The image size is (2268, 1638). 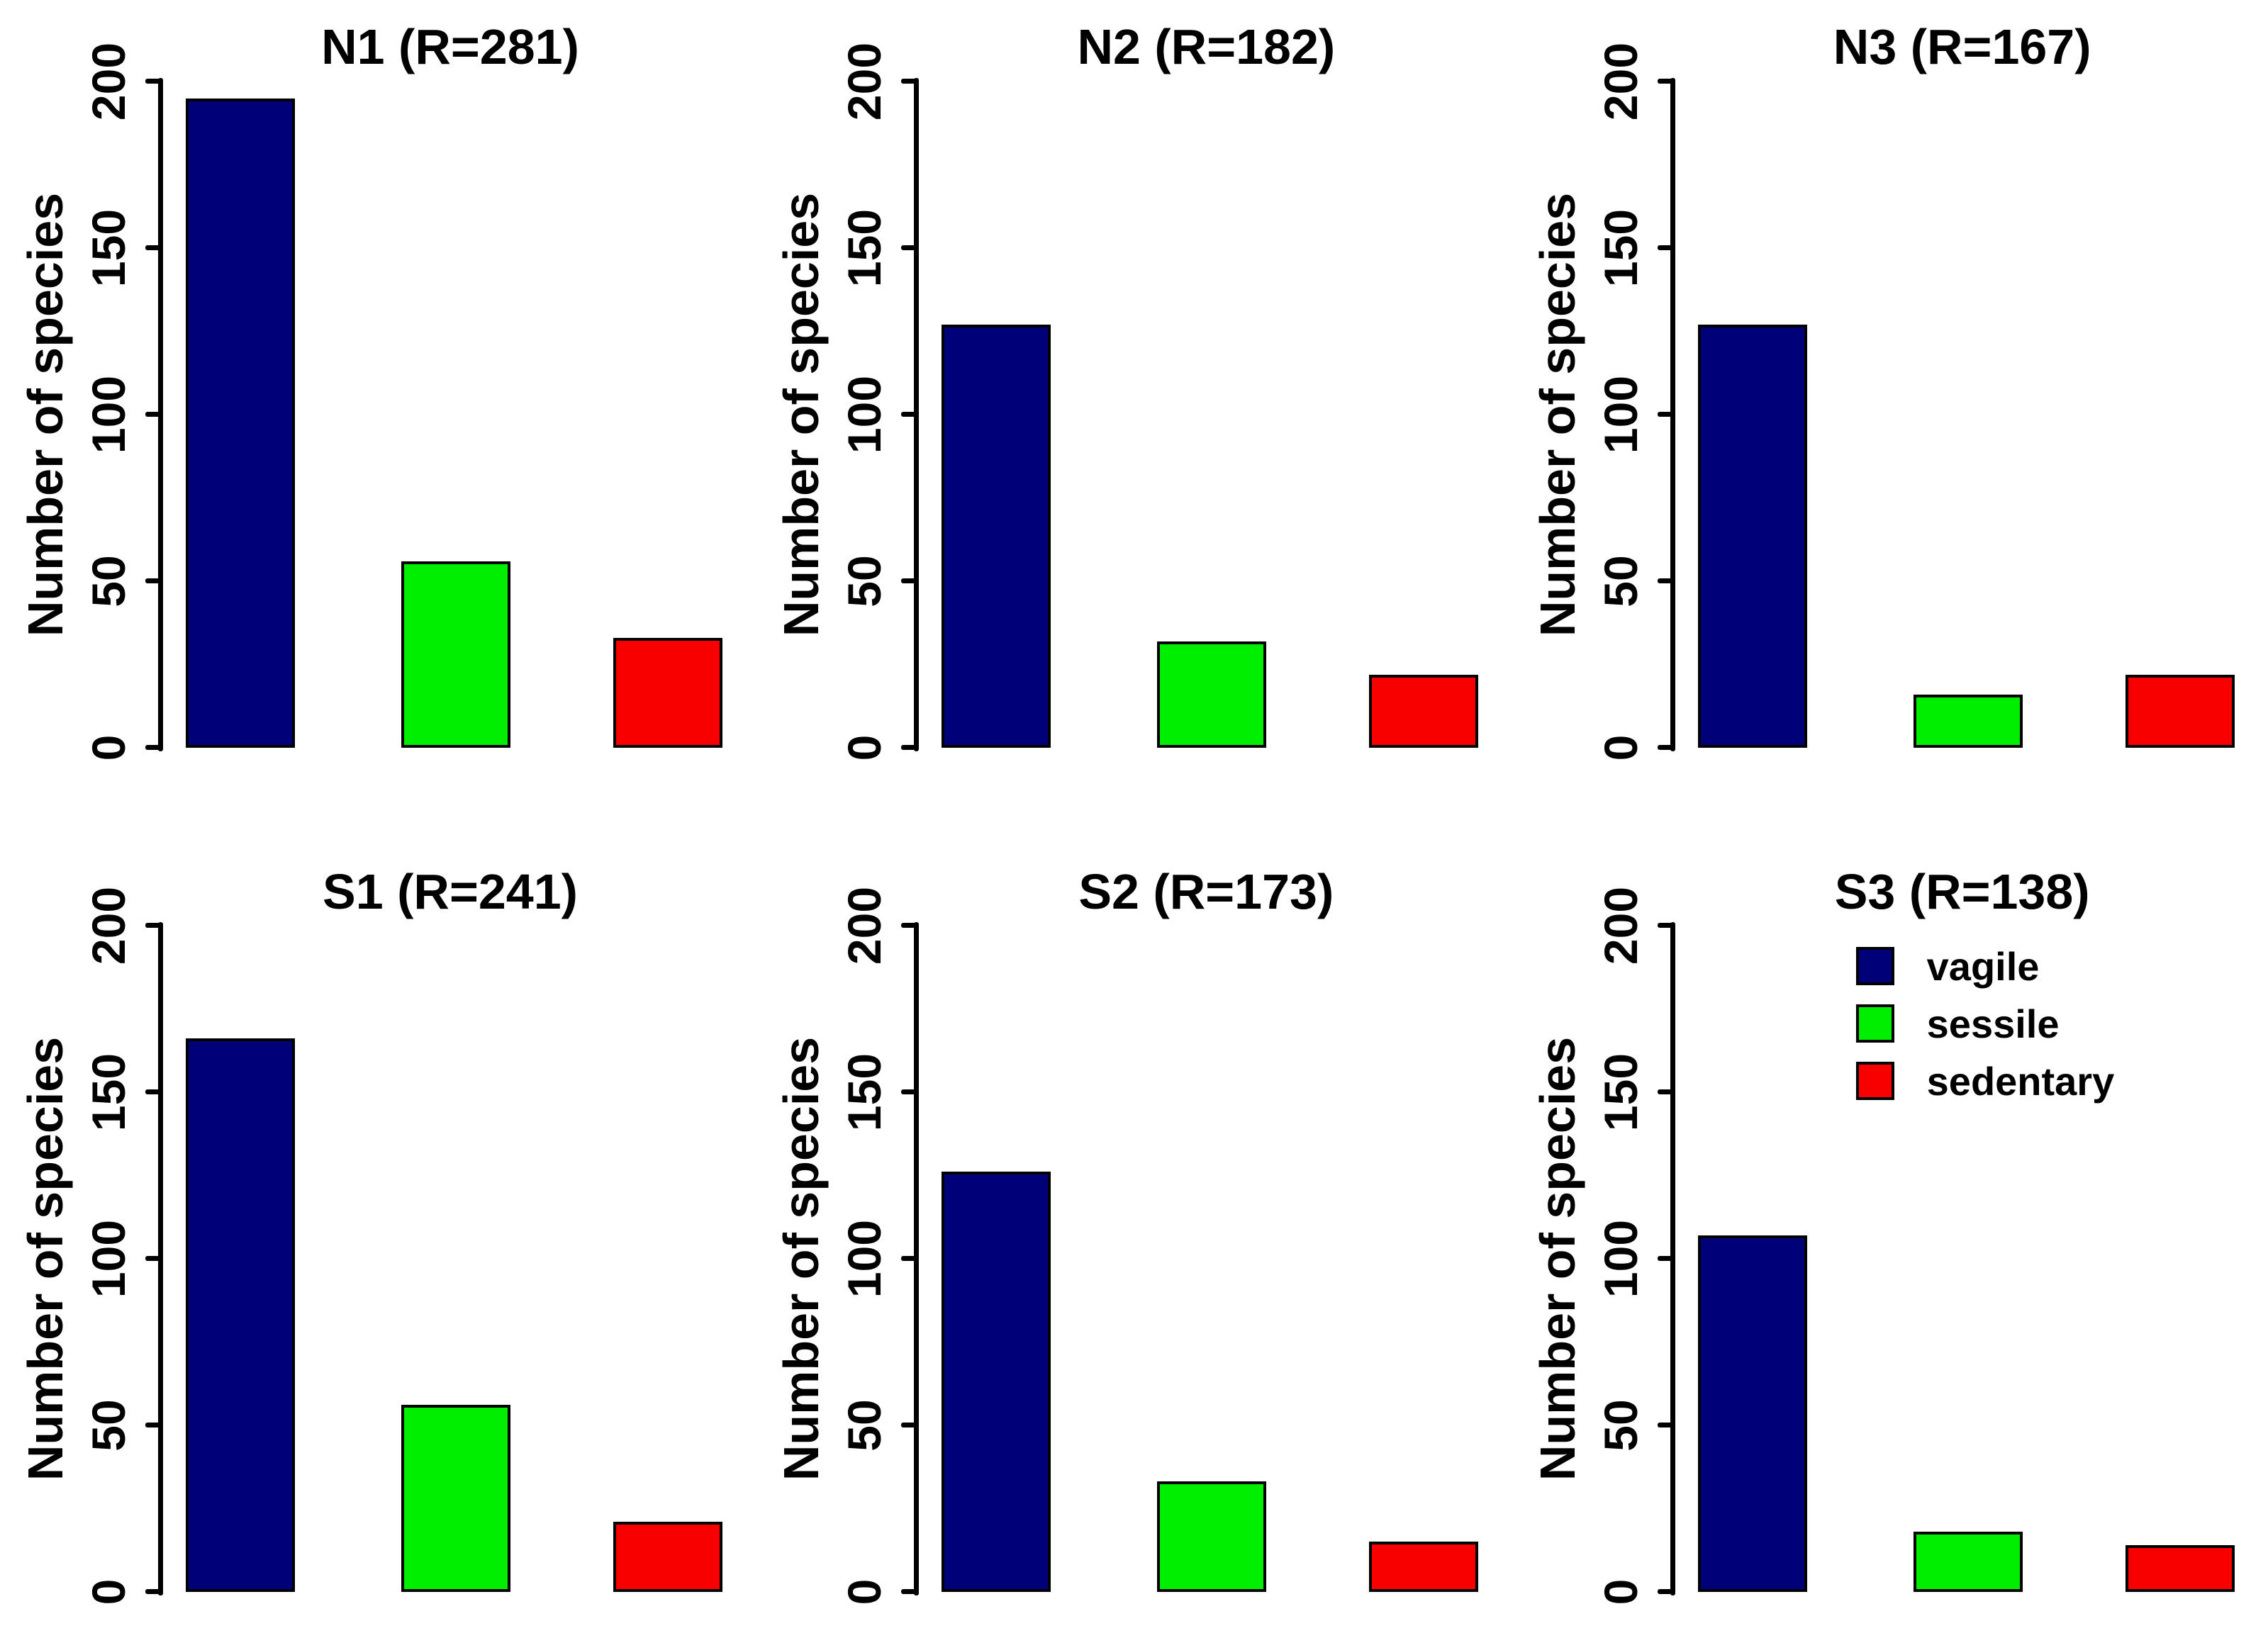 What do you see at coordinates (1206, 891) in the screenshot?
I see `panel-title: S2 (R=173)` at bounding box center [1206, 891].